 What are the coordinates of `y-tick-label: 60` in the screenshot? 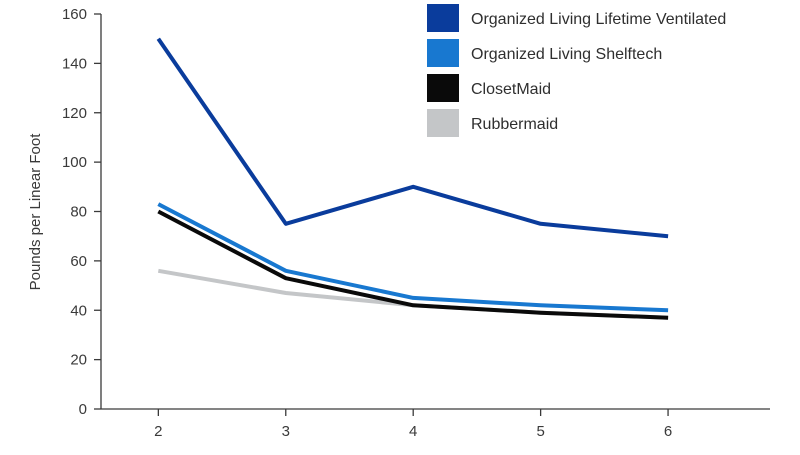 It's located at (78, 261).